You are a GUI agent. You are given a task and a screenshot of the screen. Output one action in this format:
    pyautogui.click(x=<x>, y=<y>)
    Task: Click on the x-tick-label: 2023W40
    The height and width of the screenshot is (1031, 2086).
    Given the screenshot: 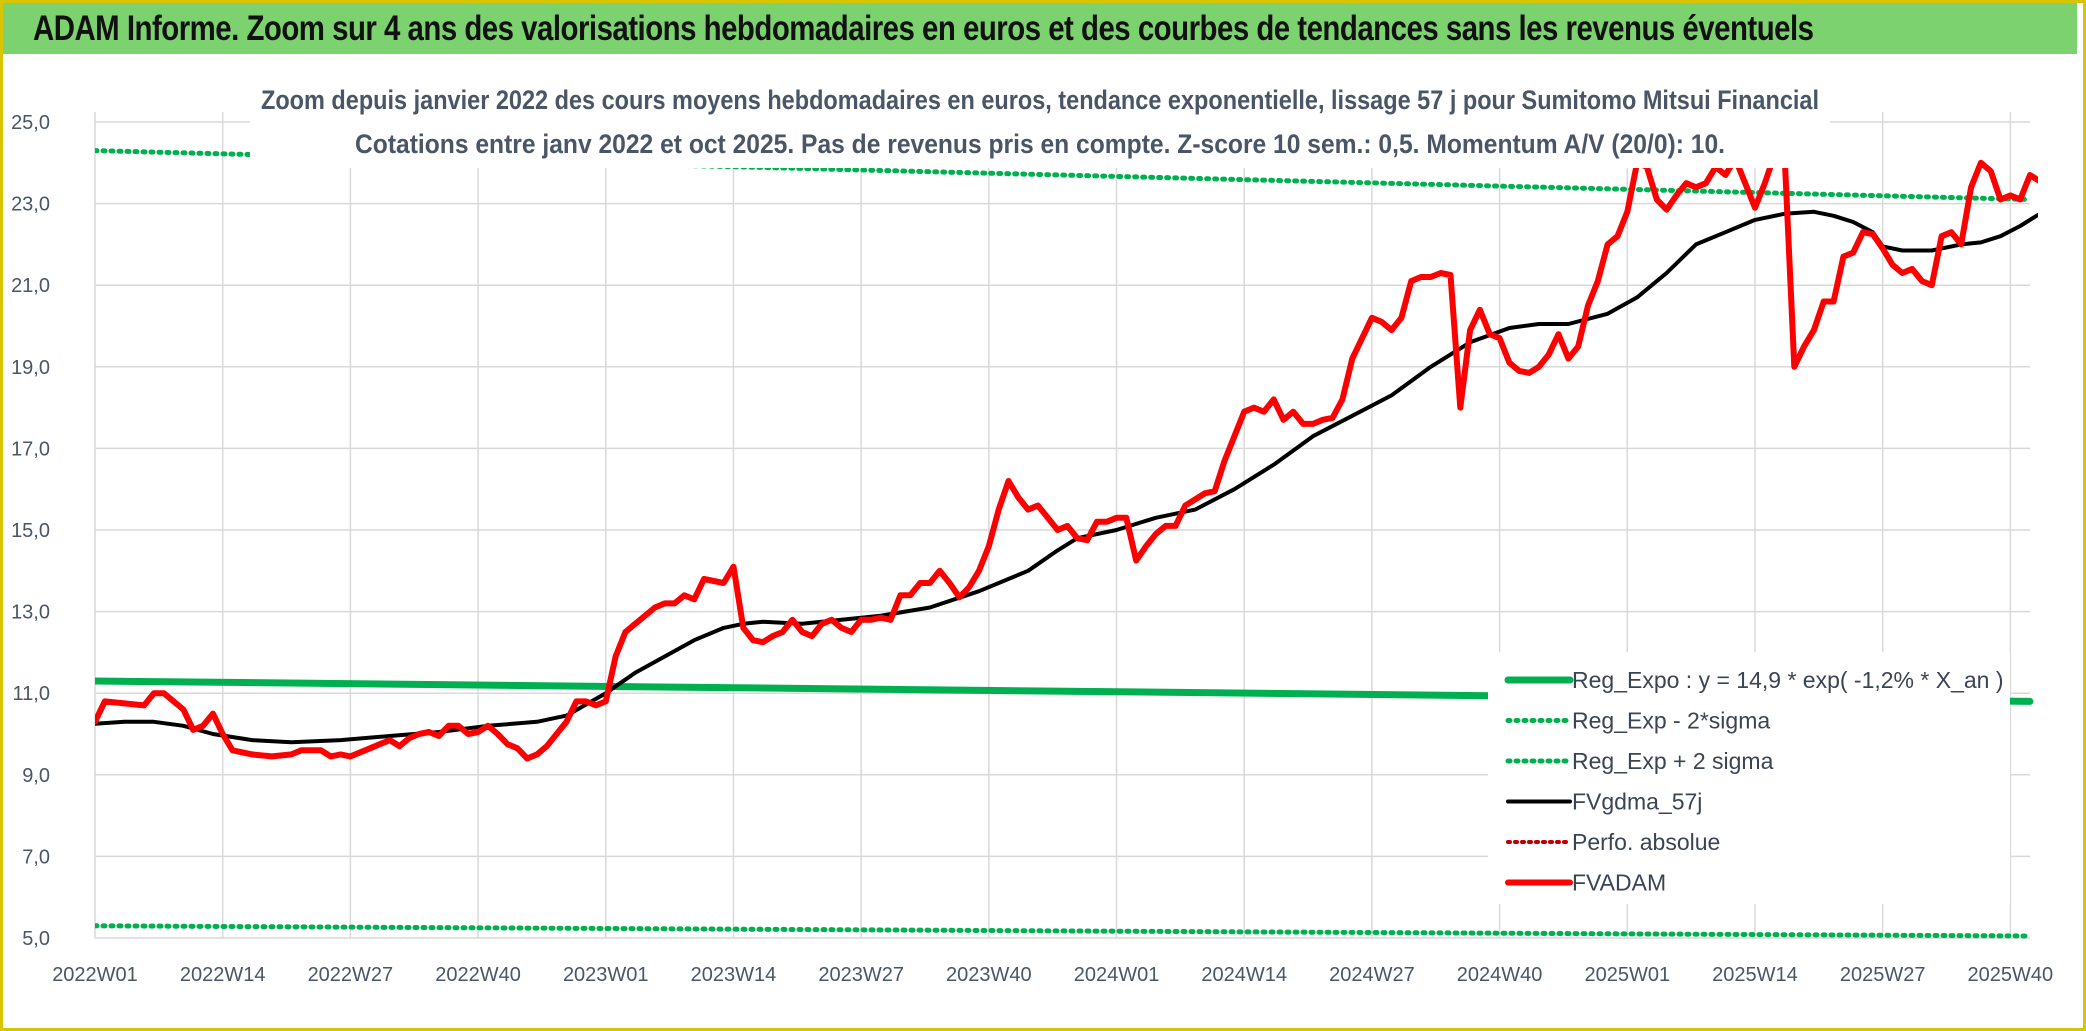 What is the action you would take?
    pyautogui.click(x=989, y=975)
    